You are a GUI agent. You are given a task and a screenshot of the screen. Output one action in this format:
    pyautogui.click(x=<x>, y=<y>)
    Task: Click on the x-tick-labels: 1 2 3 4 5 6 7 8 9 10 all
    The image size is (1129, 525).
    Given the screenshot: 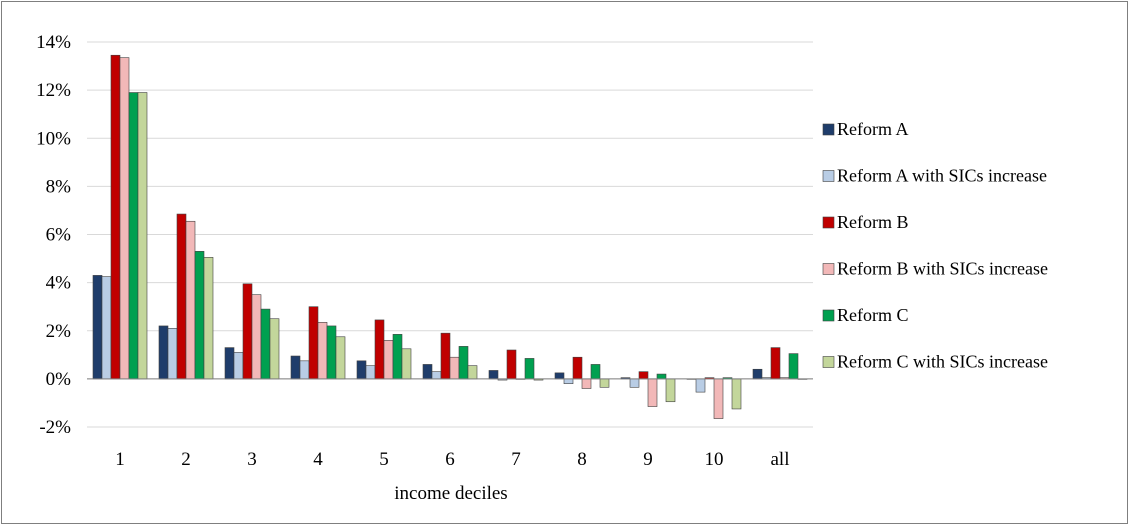 What is the action you would take?
    pyautogui.click(x=452, y=459)
    